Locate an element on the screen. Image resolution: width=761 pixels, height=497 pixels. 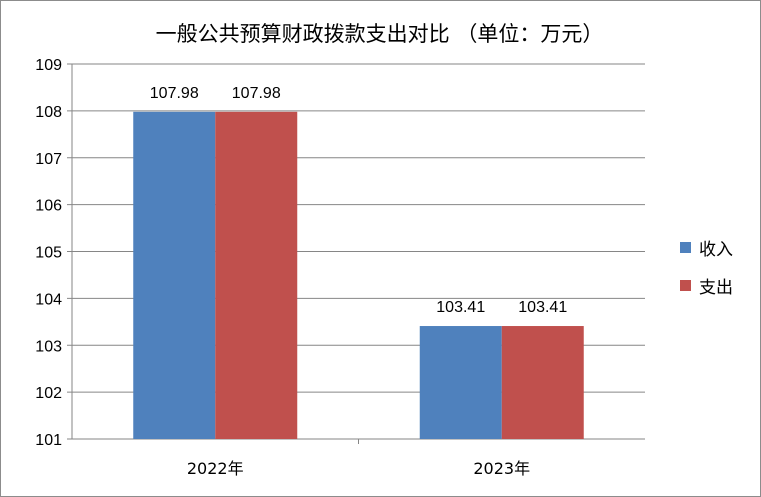
y-tick-label: 107 is located at coordinates (48, 159).